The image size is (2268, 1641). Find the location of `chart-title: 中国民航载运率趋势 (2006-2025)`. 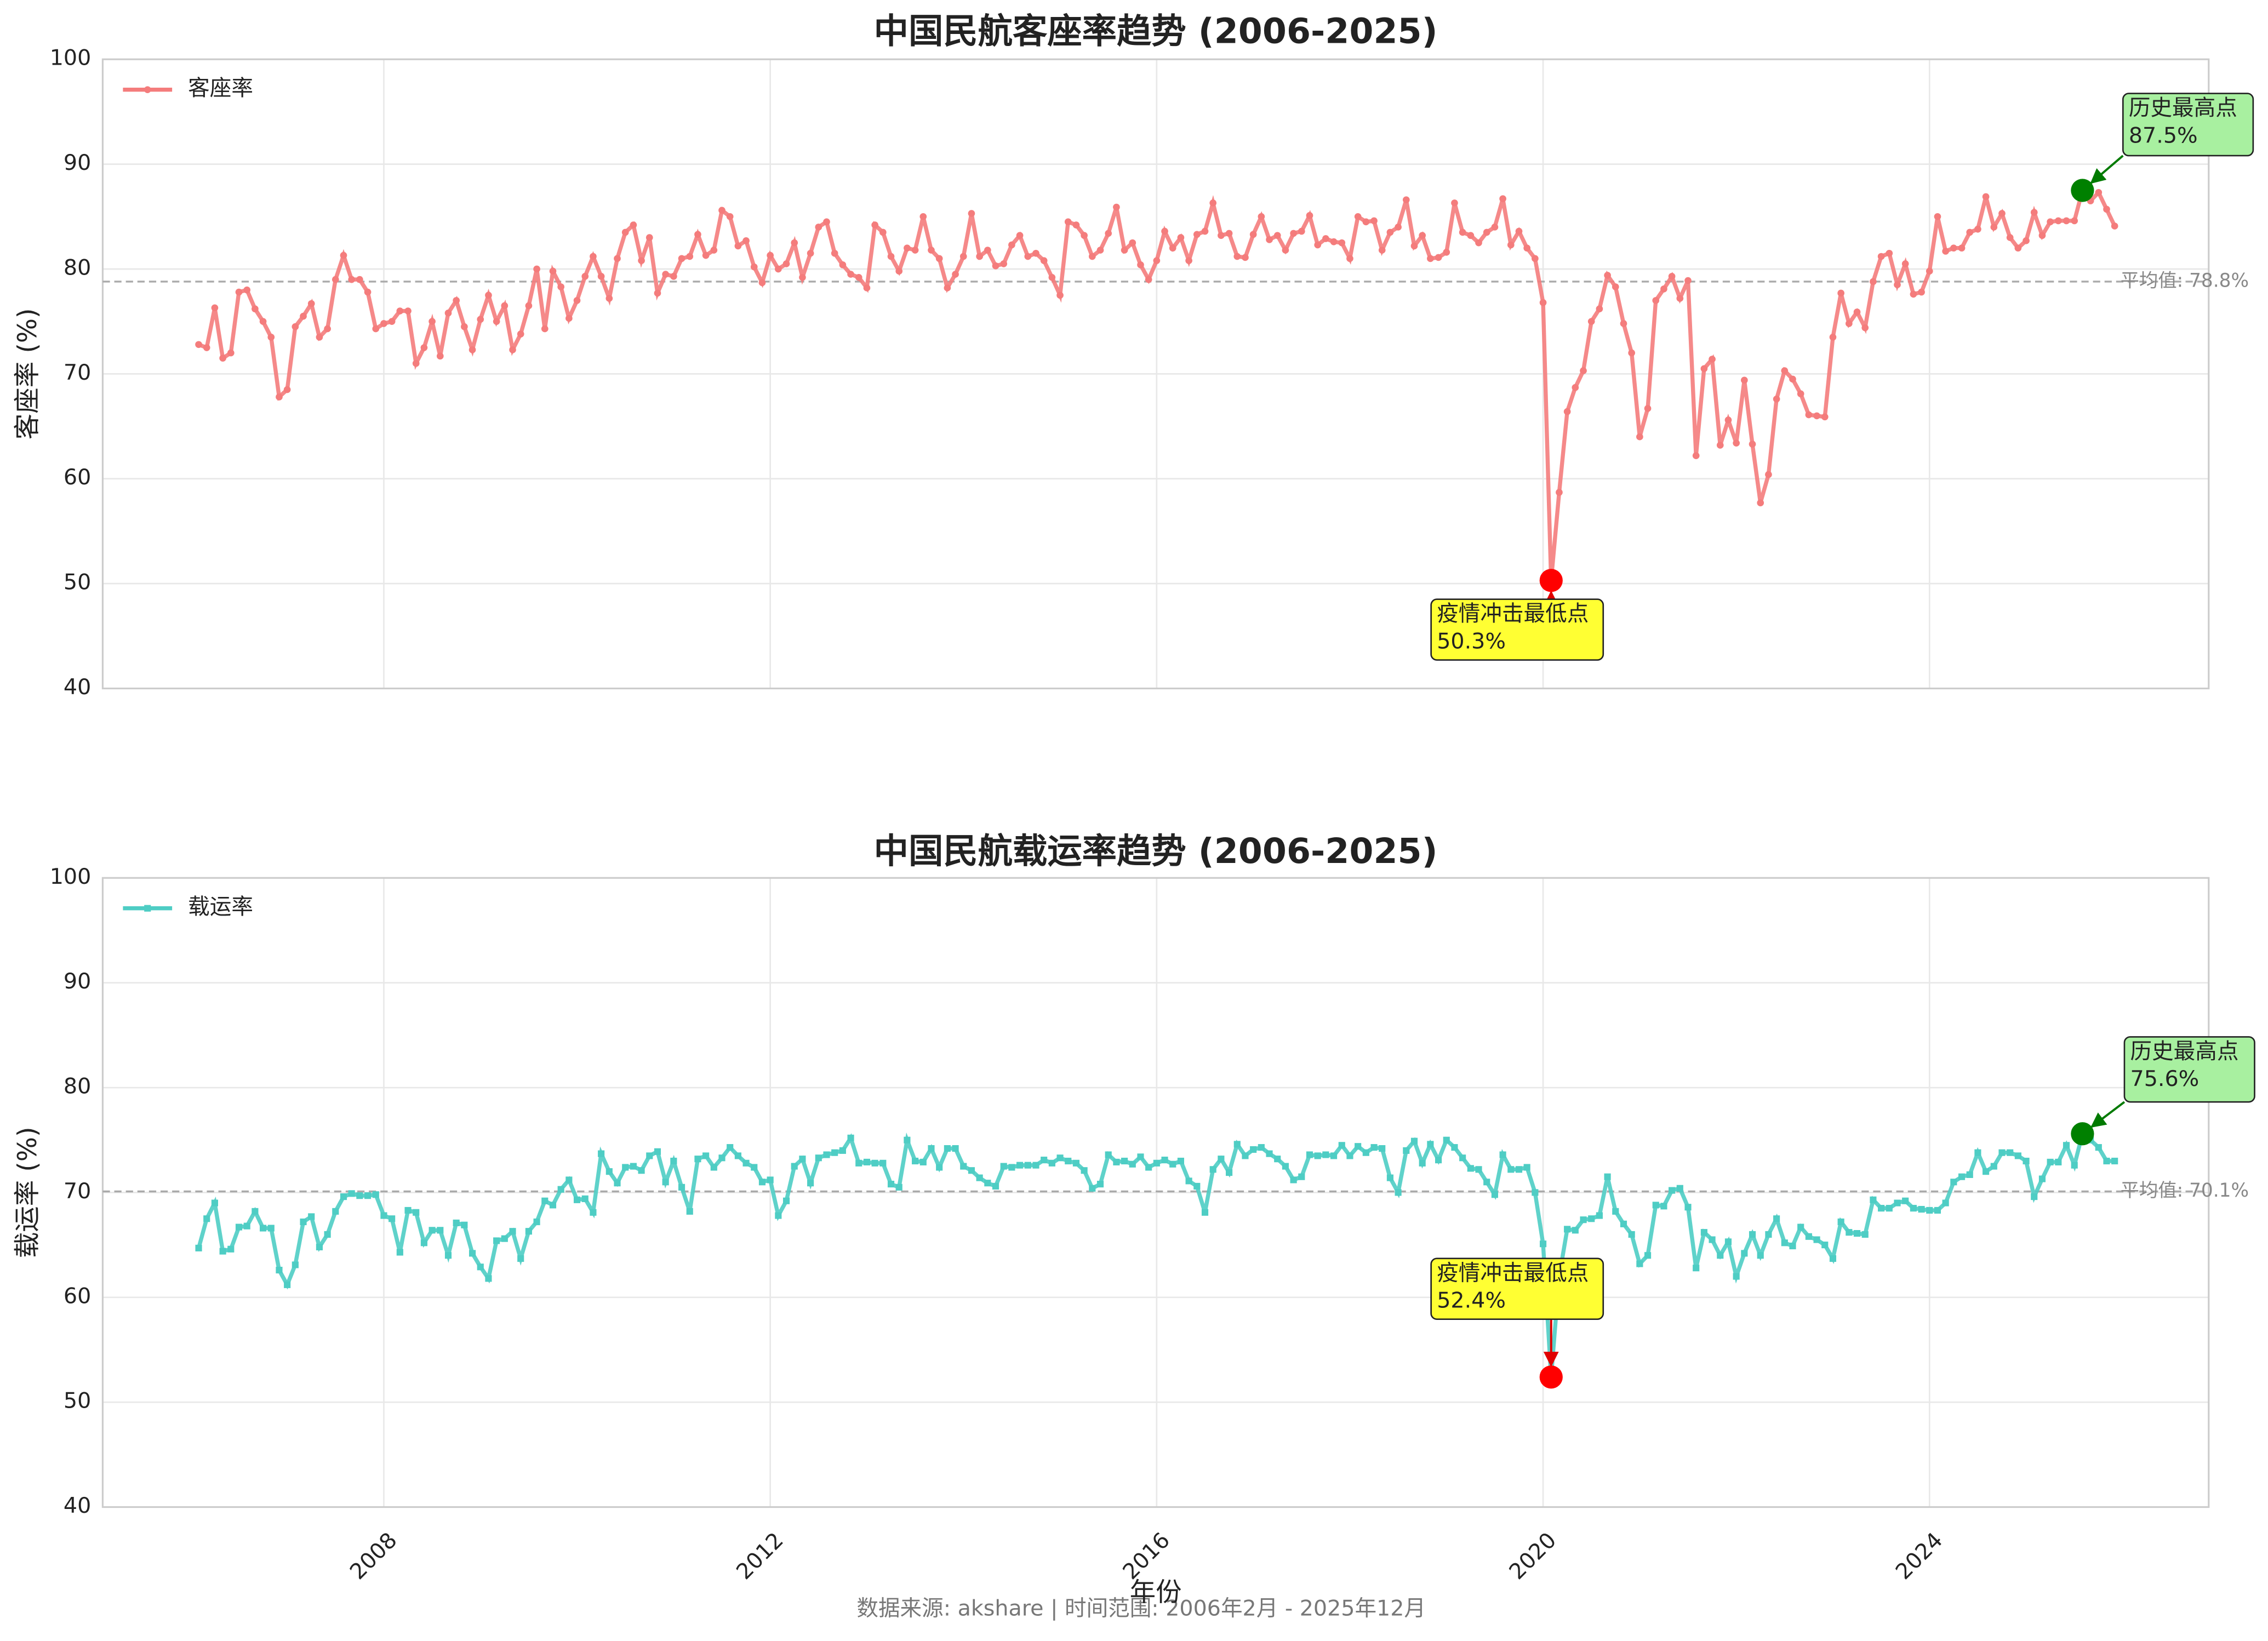

chart-title: 中国民航载运率趋势 (2006-2025) is located at coordinates (1156, 851).